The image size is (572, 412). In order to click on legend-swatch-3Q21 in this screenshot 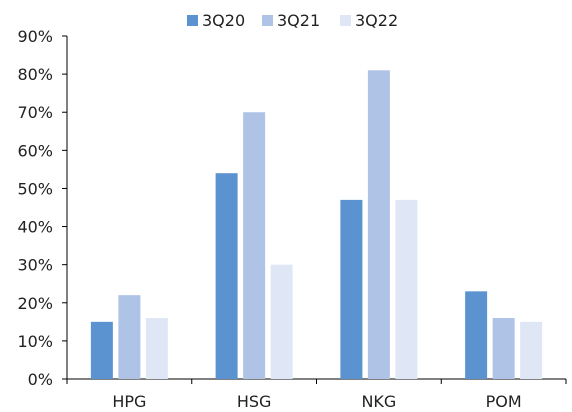, I will do `click(267, 20)`.